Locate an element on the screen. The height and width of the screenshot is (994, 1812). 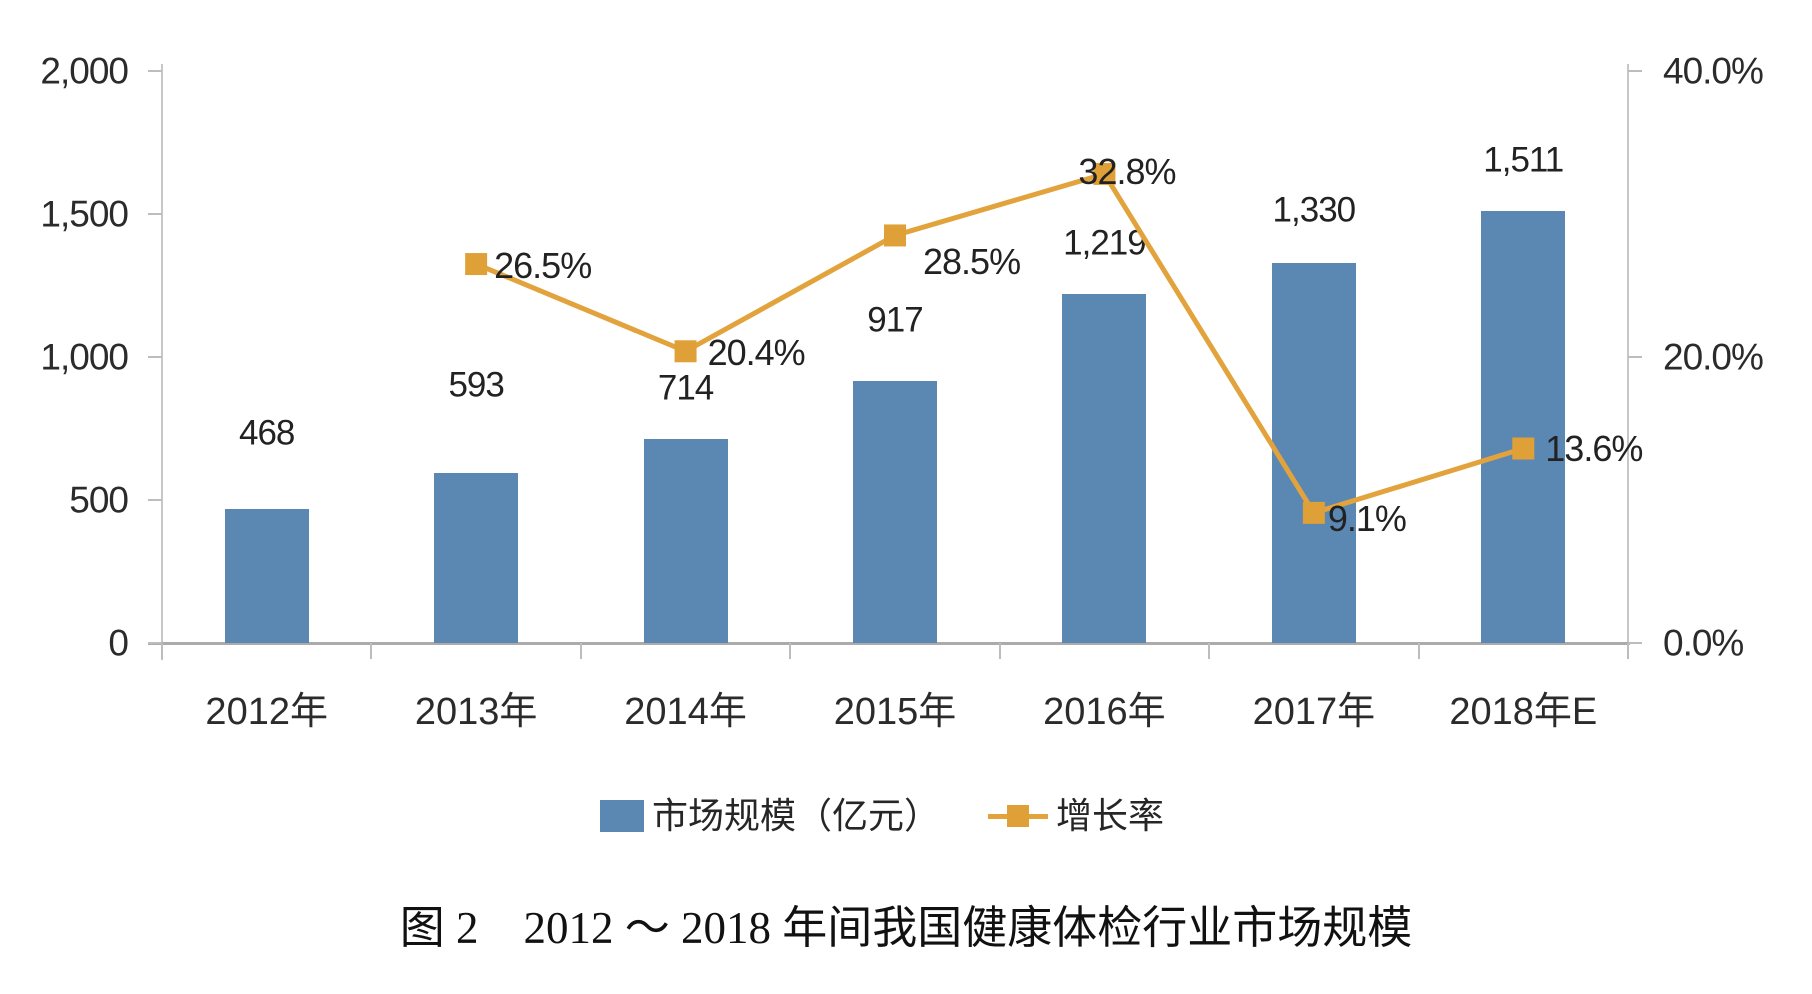
bar-value-label: 1,219 is located at coordinates (1105, 243).